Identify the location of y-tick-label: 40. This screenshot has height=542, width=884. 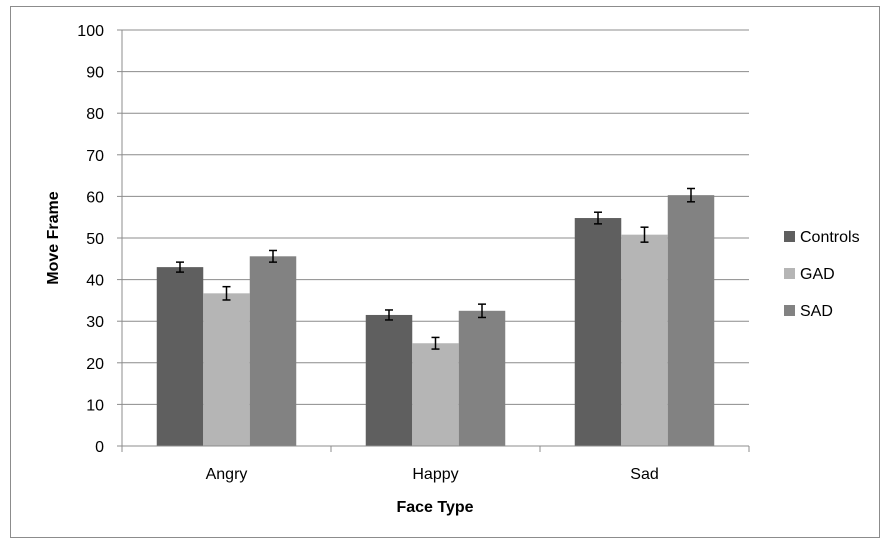
(95, 281).